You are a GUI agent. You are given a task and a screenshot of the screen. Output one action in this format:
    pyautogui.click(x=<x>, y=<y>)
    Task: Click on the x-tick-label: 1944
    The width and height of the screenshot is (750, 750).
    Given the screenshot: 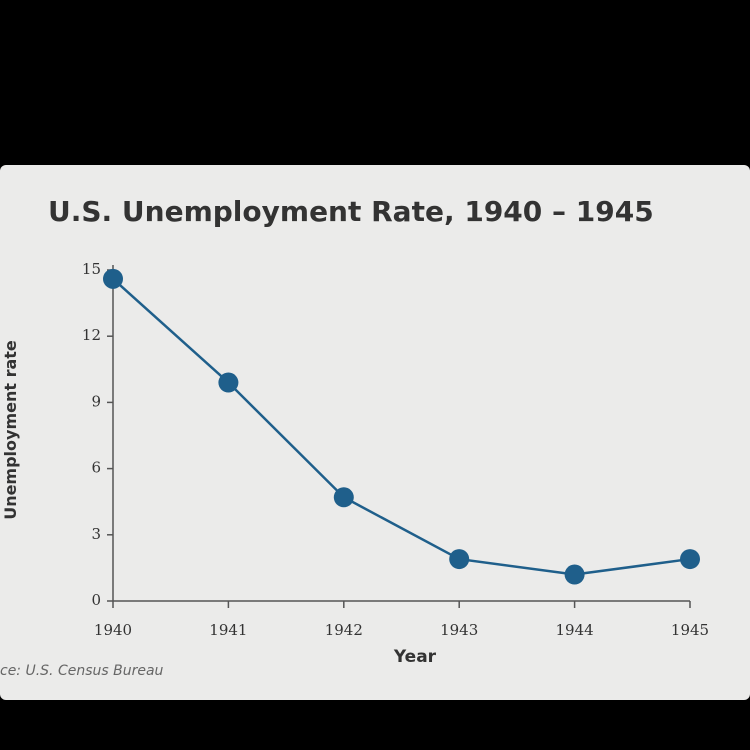 What is the action you would take?
    pyautogui.click(x=575, y=630)
    